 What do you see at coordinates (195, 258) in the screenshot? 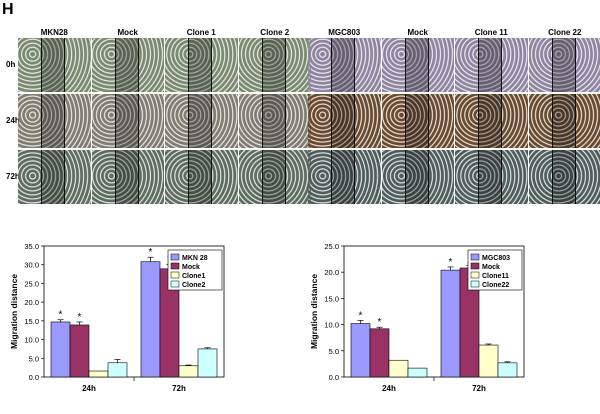
I see `legend-label: MKN 28` at bounding box center [195, 258].